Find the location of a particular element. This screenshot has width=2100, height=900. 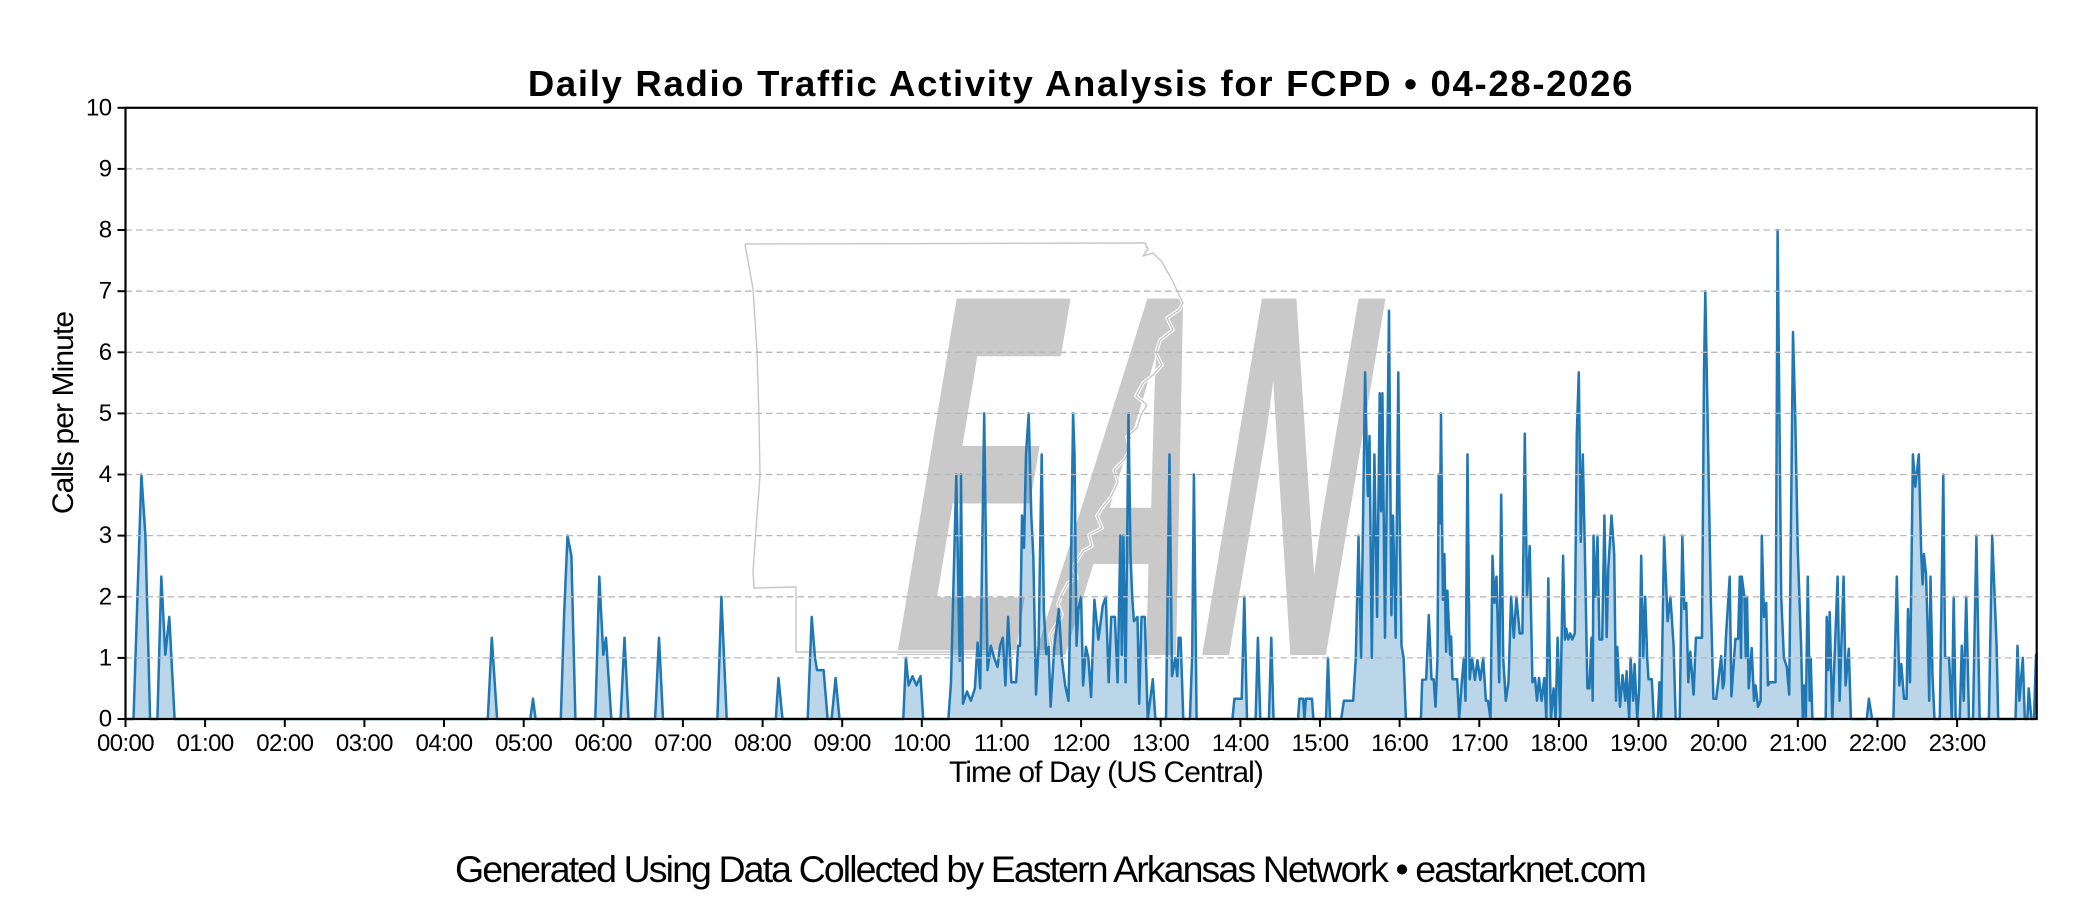

svg-text: 09:00 is located at coordinates (842, 743).